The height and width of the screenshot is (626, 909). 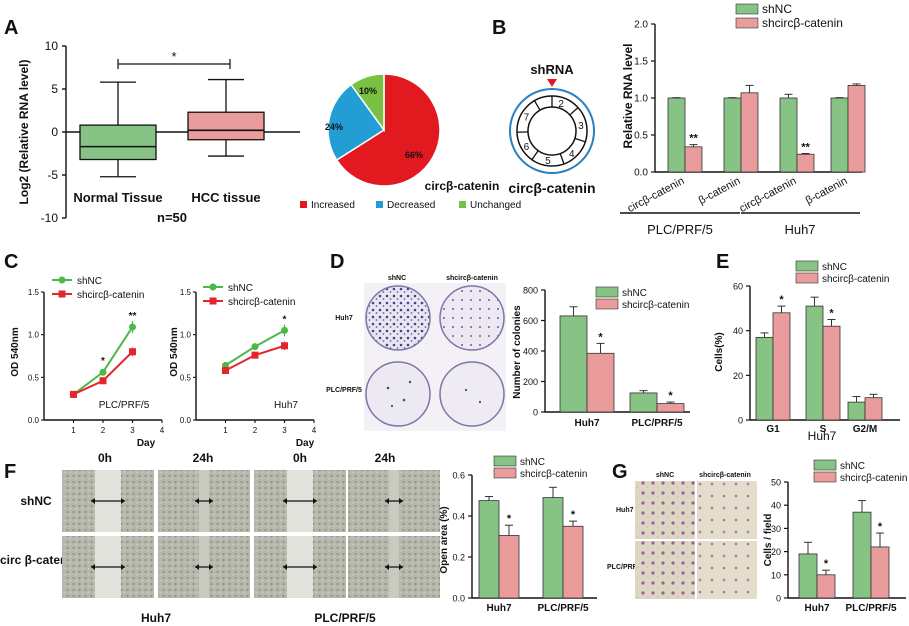 What do you see at coordinates (641, 62) in the screenshot?
I see `y-tick-label: 1.5` at bounding box center [641, 62].